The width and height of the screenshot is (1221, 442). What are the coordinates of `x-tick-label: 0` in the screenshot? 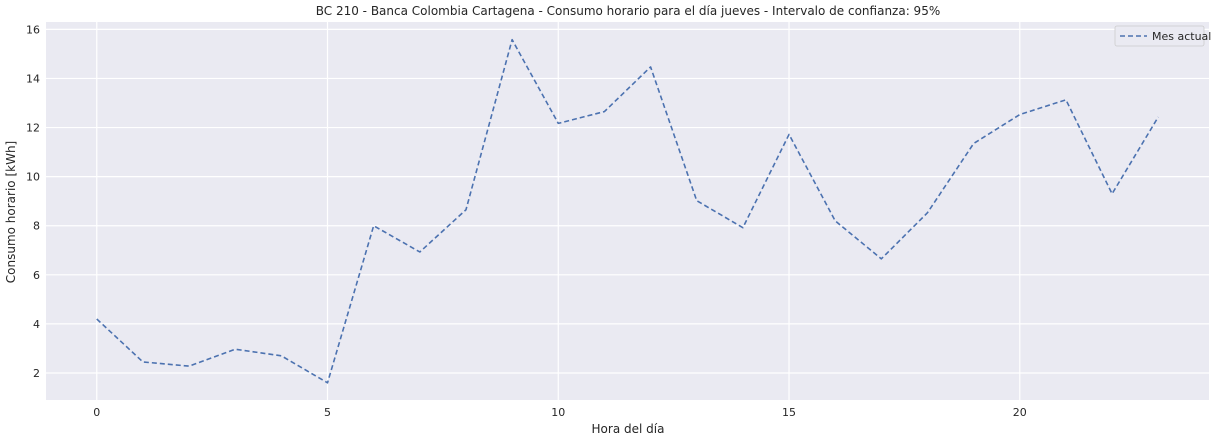 It's located at (96, 412).